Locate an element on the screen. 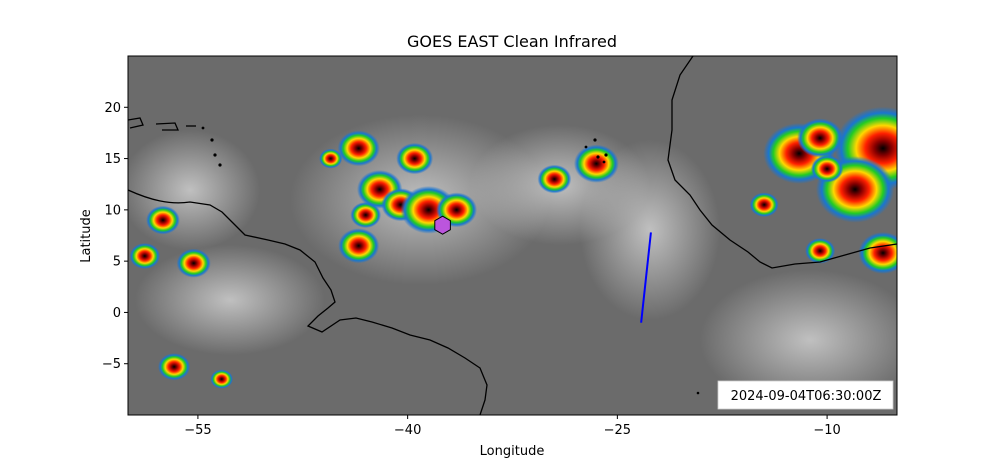 The image size is (1000, 466). track-line is located at coordinates (646, 277).